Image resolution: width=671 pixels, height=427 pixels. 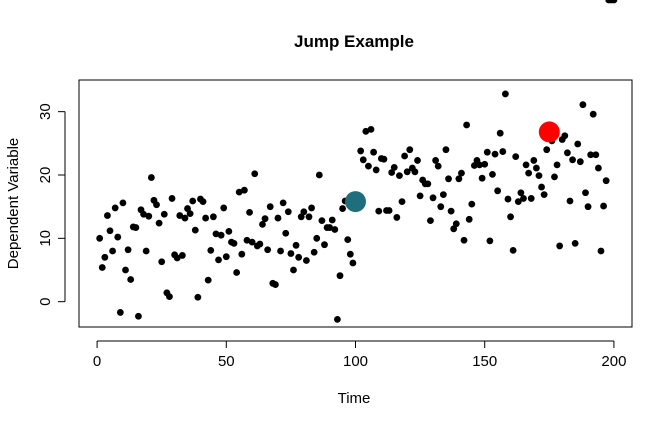 I want to click on y-tick-label: 10, so click(x=45, y=238).